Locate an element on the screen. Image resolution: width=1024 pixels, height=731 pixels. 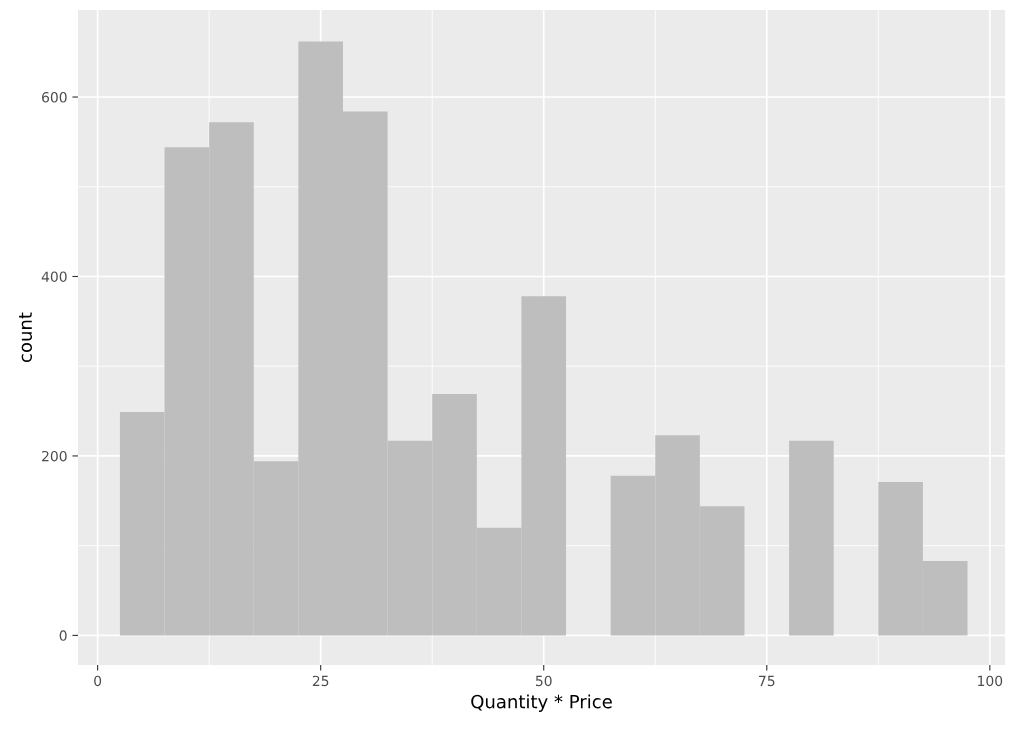
x-tick-label: 75 is located at coordinates (767, 681).